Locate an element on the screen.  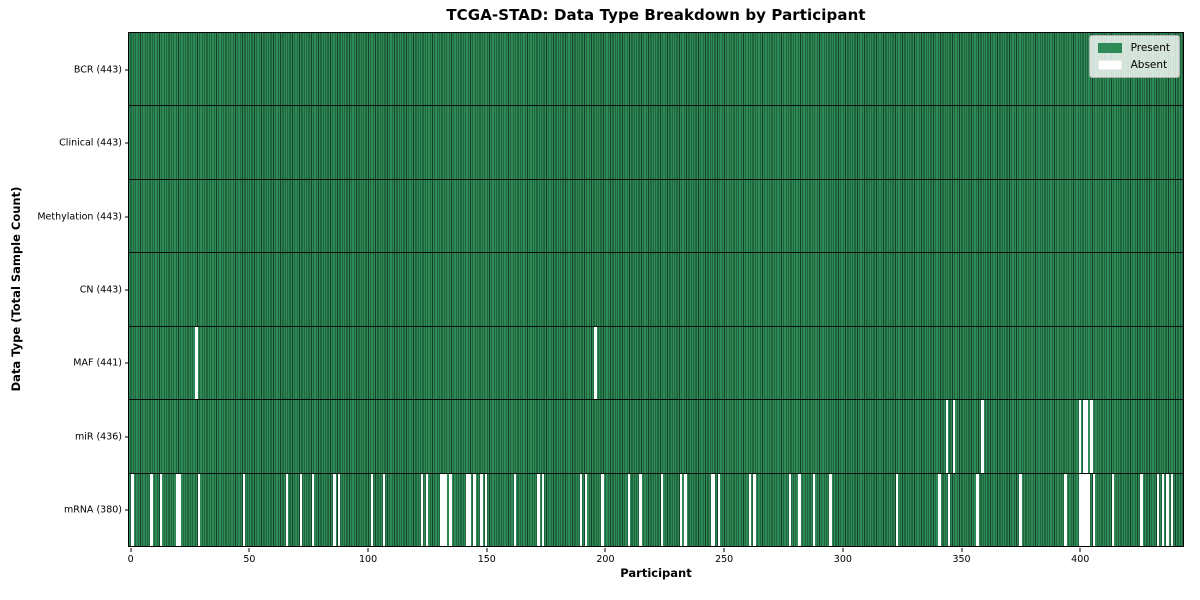
legend-absent-label: Absent is located at coordinates (1149, 65).